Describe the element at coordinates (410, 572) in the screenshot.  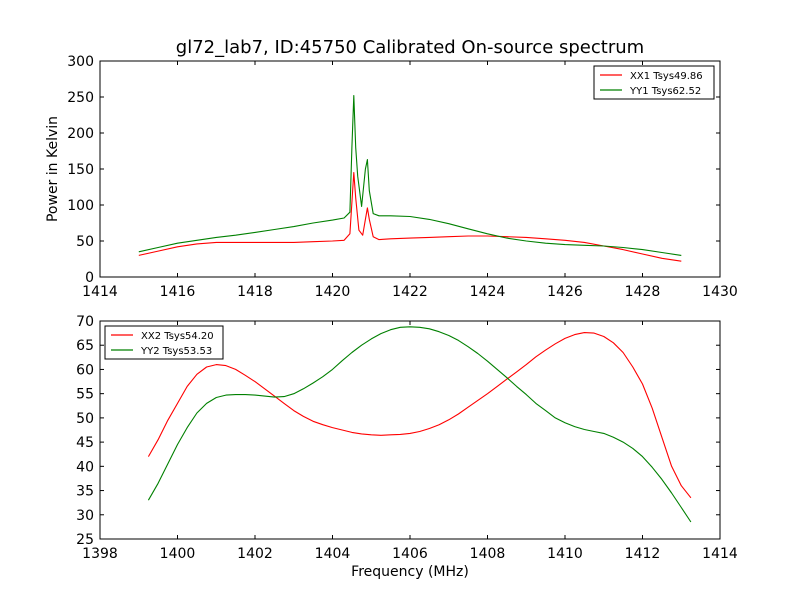
I see `x-axis-label: Frequency (MHz)` at that location.